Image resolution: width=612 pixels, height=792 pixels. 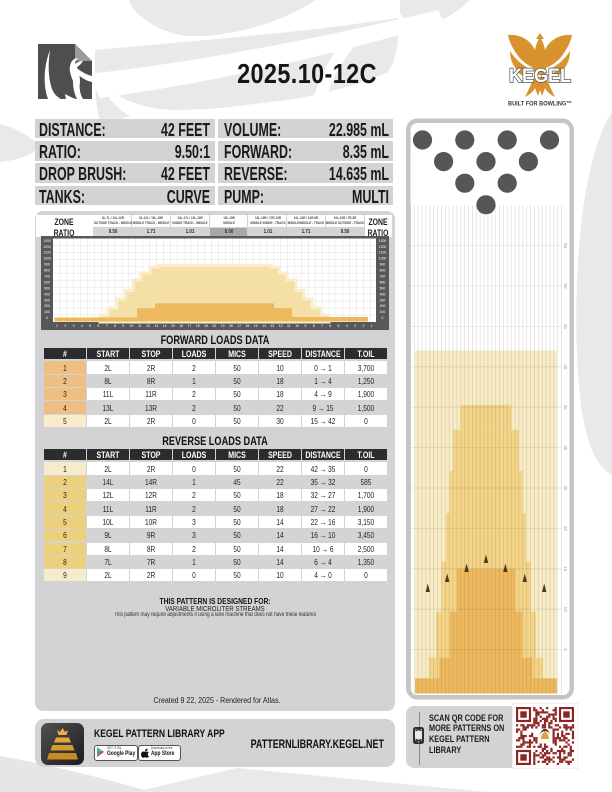 I want to click on svg-text: 50, so click(x=565, y=286).